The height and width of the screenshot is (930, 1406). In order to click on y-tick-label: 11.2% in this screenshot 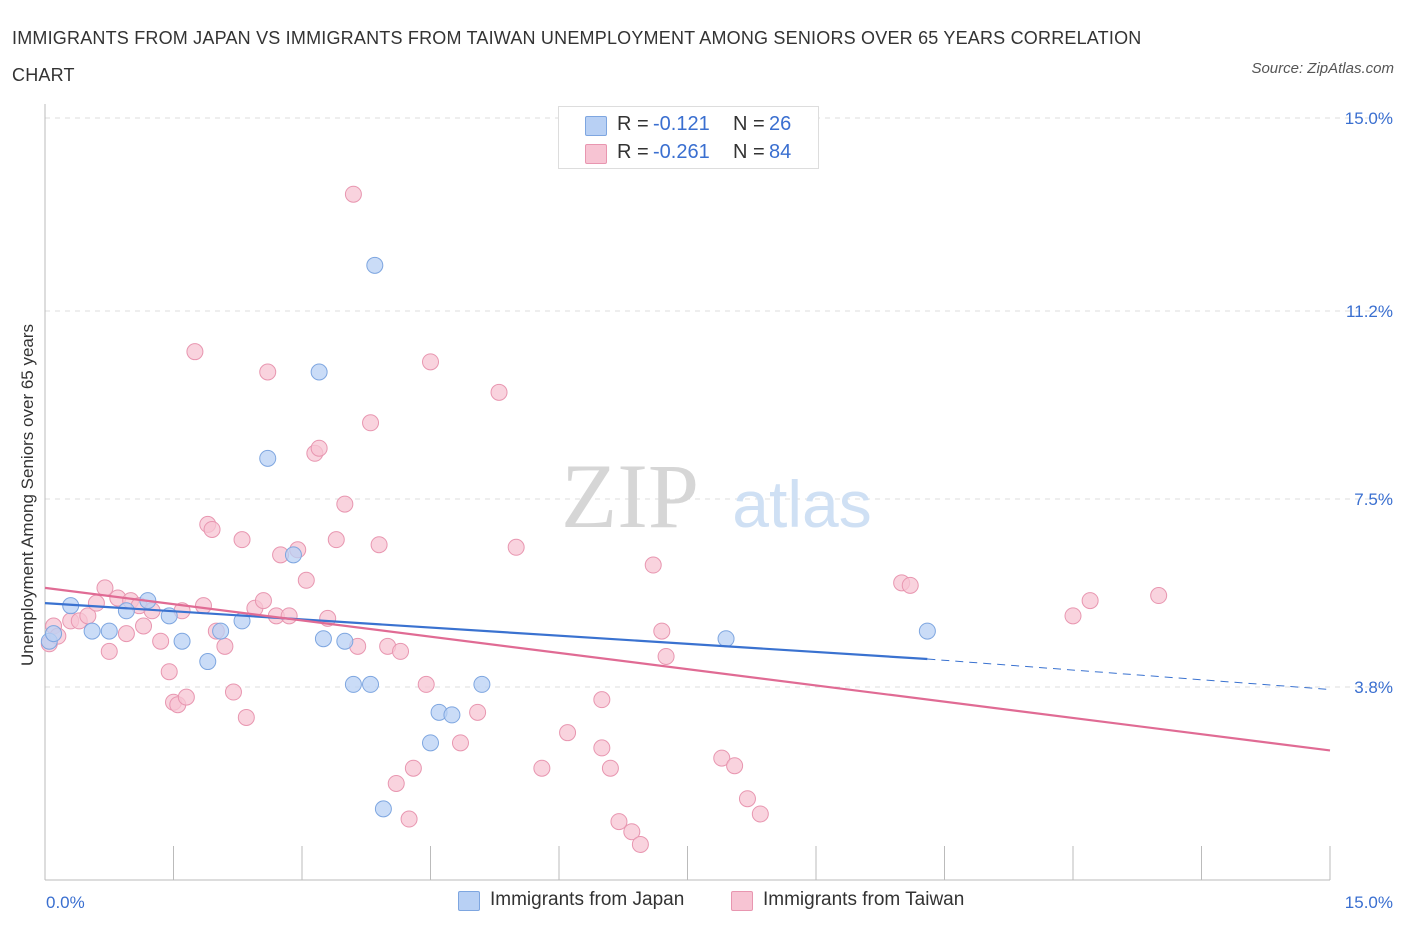, I will do `click(1369, 311)`.